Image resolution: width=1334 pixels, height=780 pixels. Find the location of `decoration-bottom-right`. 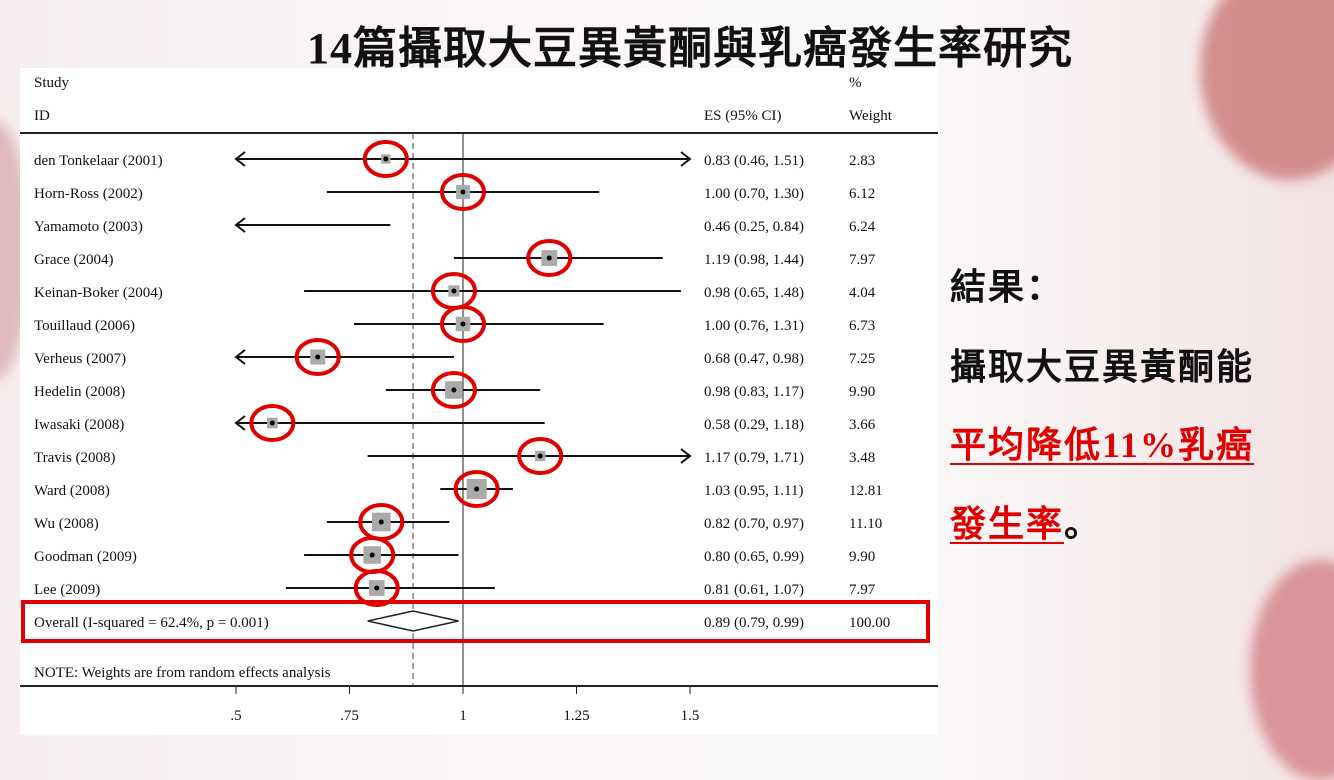

decoration-bottom-right is located at coordinates (1292, 670).